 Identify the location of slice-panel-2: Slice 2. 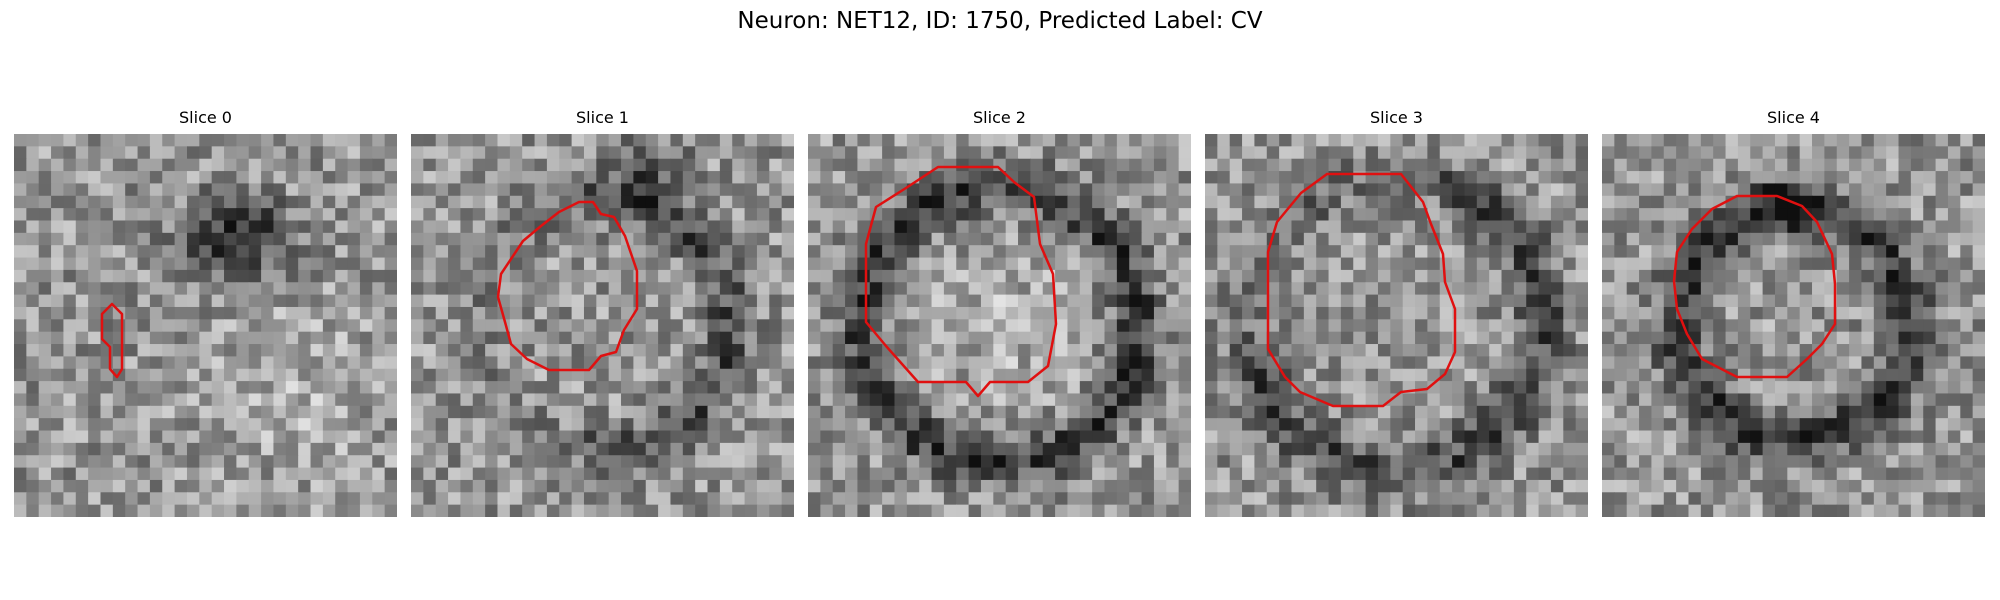
(999, 312).